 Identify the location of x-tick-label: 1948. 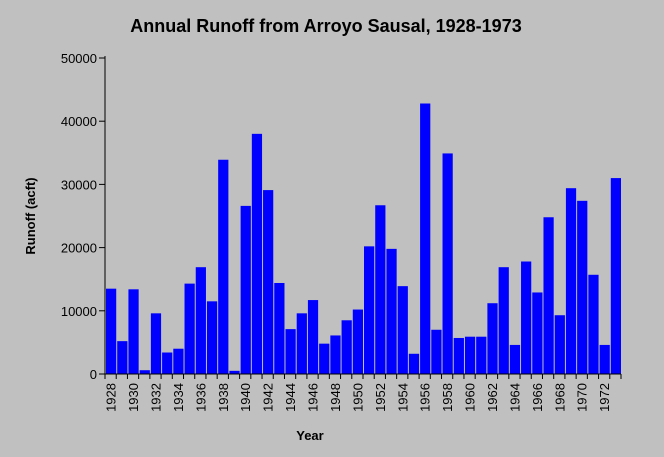
(335, 397).